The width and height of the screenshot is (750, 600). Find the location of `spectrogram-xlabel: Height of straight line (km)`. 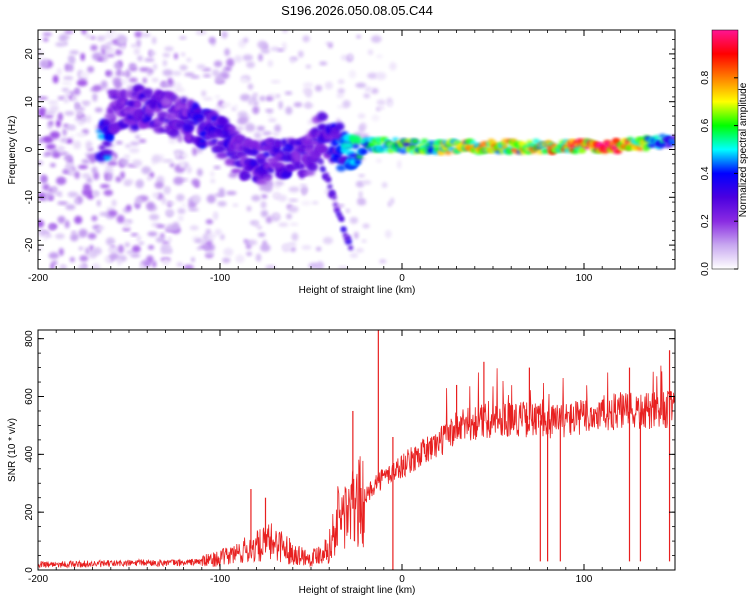

spectrogram-xlabel: Height of straight line (km) is located at coordinates (357, 290).